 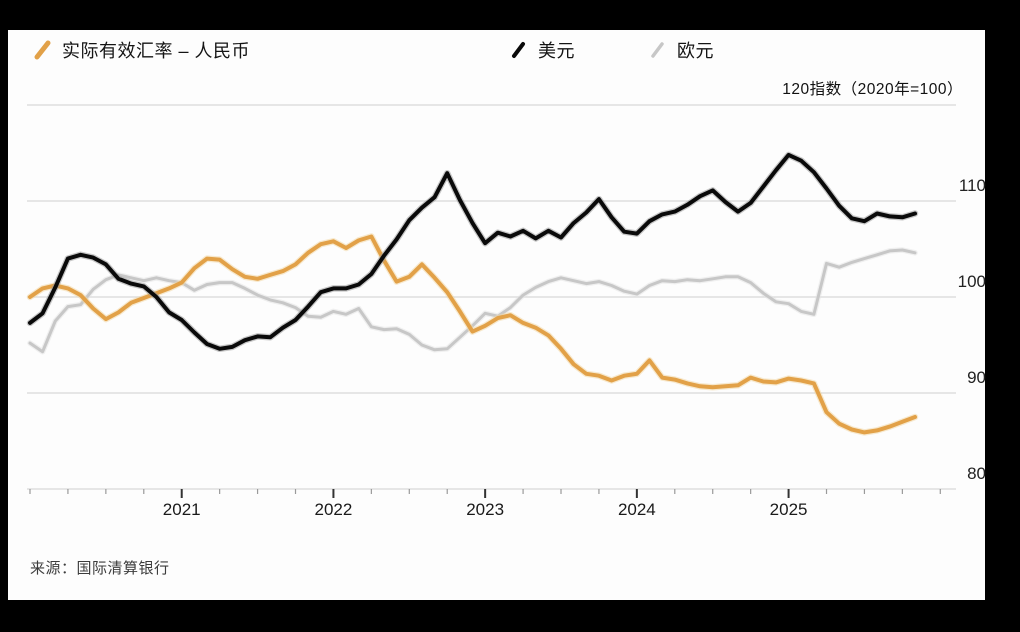 I want to click on legend-item-usd: 美元, so click(x=541, y=50).